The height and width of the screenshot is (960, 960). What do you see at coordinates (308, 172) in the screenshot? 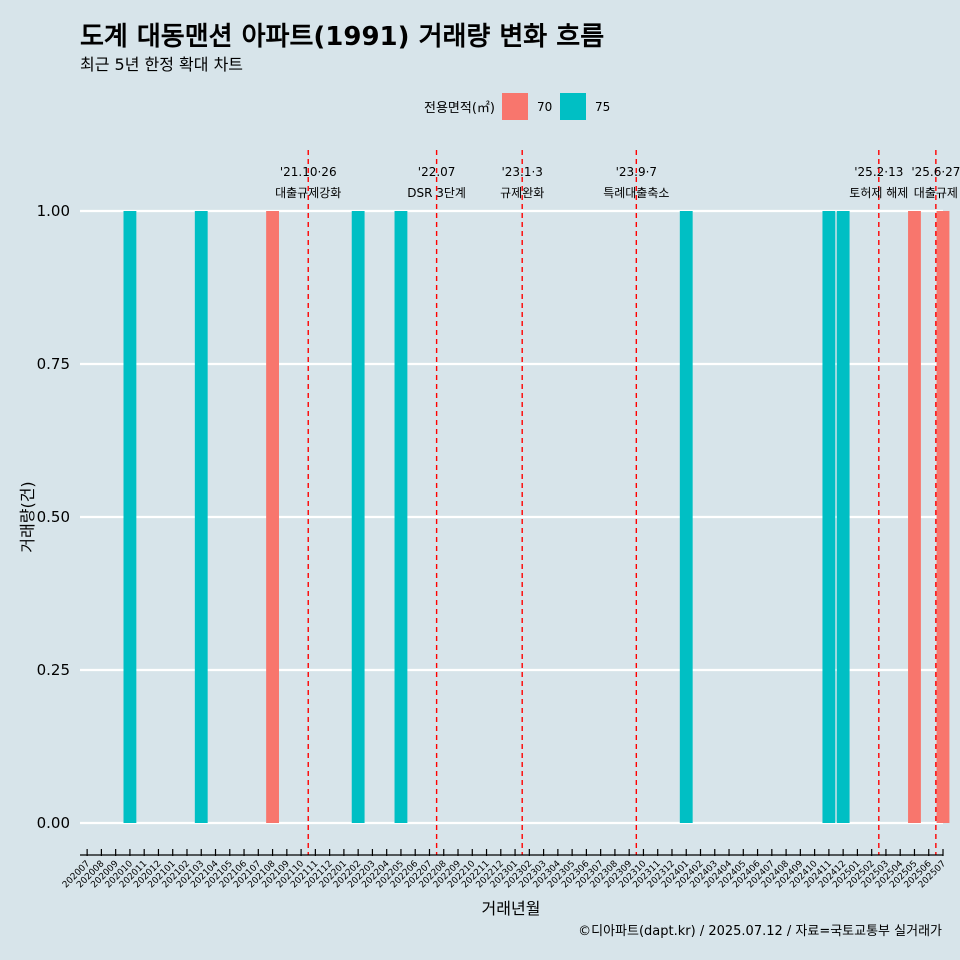
I see `event-date-label: '21.10·26` at bounding box center [308, 172].